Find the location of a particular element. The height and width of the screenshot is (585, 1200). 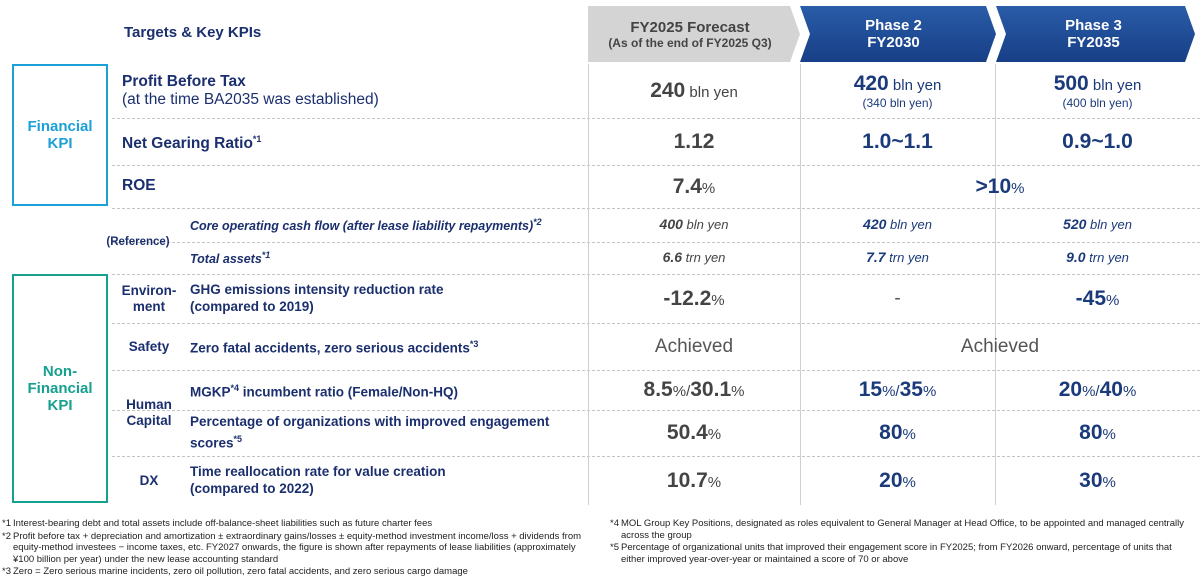

value-sub: (340 bln yen) is located at coordinates (897, 103).